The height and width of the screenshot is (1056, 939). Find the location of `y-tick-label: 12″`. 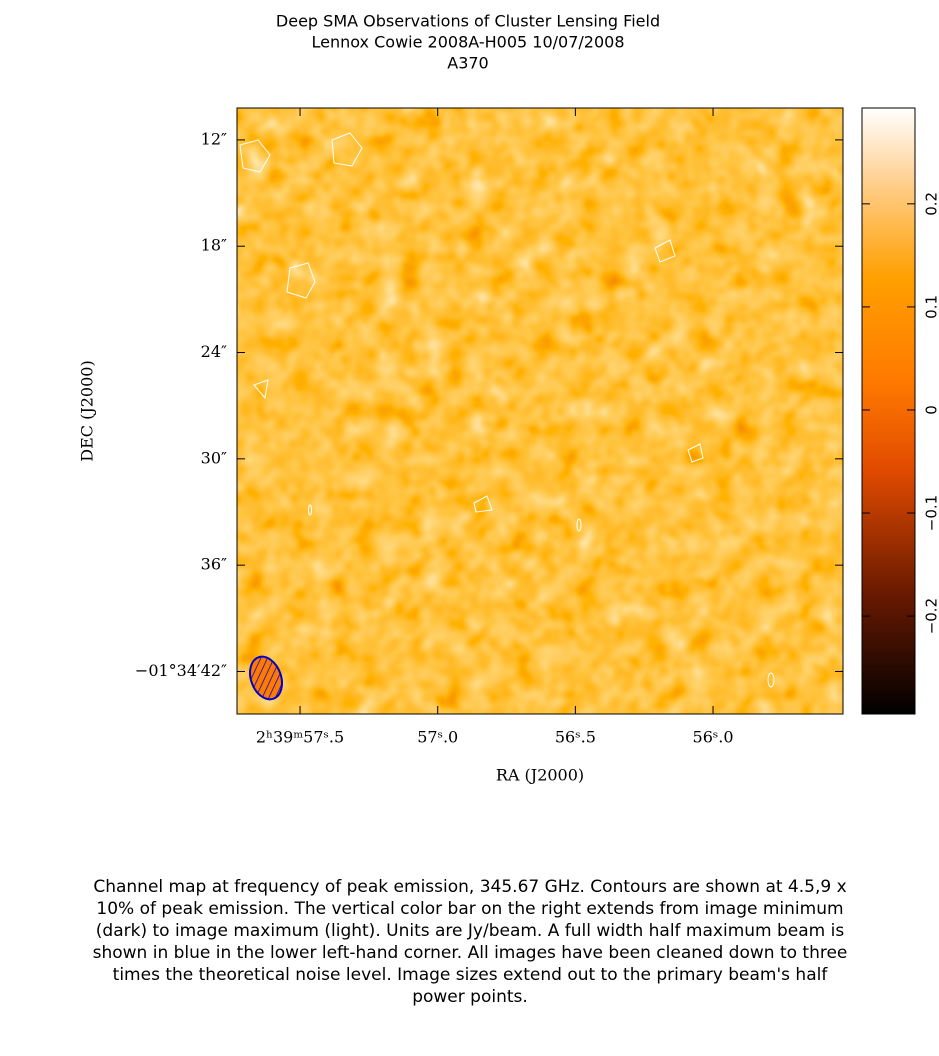

y-tick-label: 12″ is located at coordinates (214, 138).